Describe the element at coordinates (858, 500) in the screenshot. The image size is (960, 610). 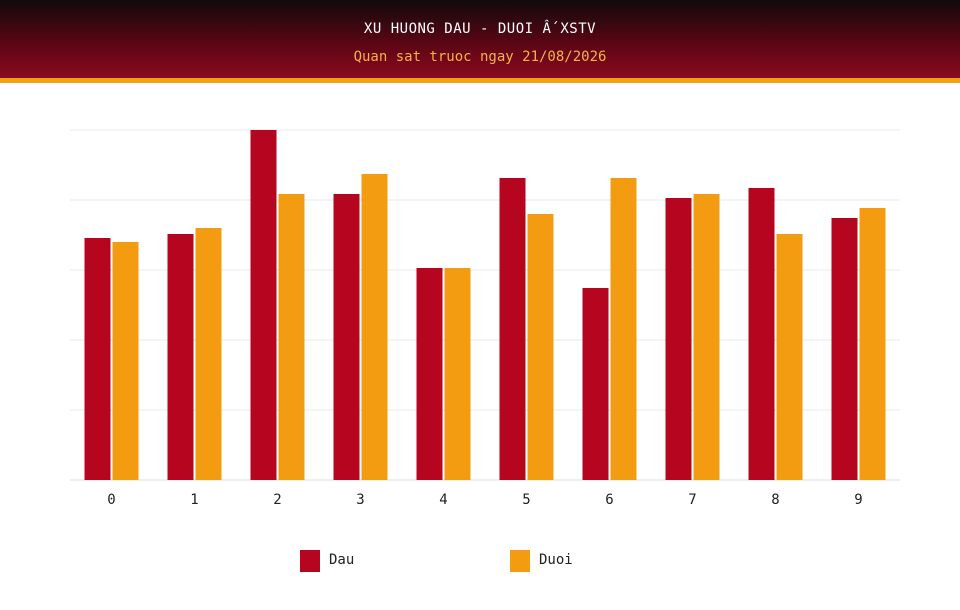
I see `x-tick-label: 9` at that location.